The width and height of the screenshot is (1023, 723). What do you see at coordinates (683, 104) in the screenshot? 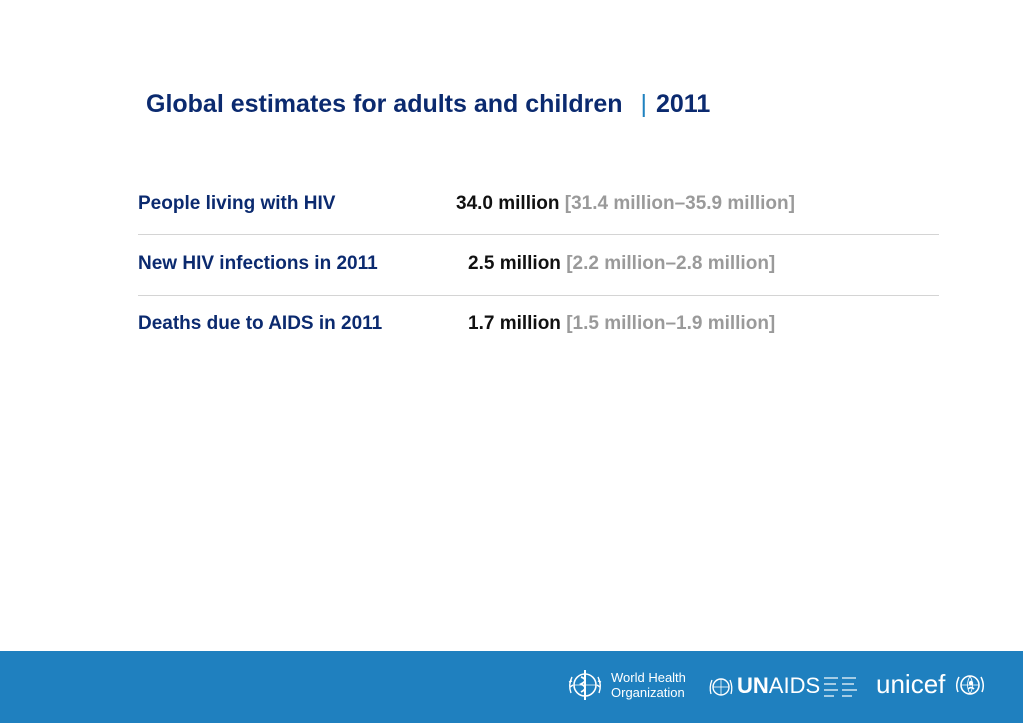
I see `title-year: 2011` at bounding box center [683, 104].